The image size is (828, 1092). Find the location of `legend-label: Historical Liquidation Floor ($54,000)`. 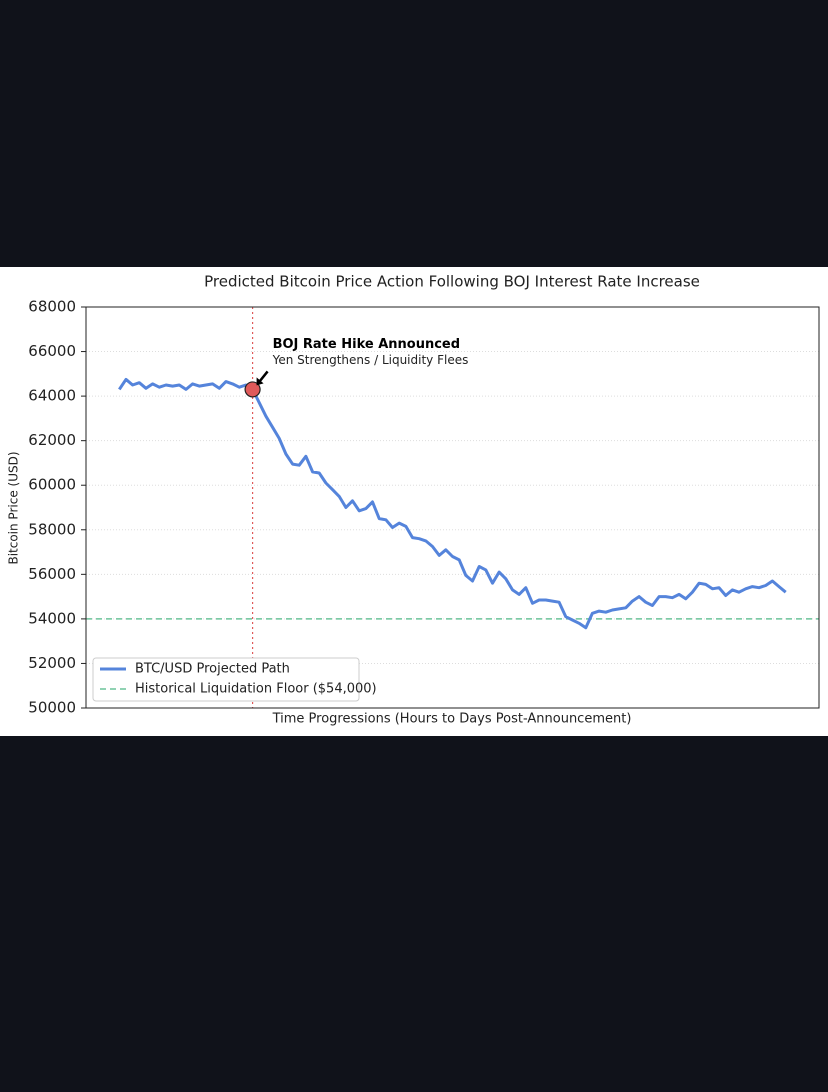

legend-label: Historical Liquidation Floor ($54,000) is located at coordinates (256, 689).